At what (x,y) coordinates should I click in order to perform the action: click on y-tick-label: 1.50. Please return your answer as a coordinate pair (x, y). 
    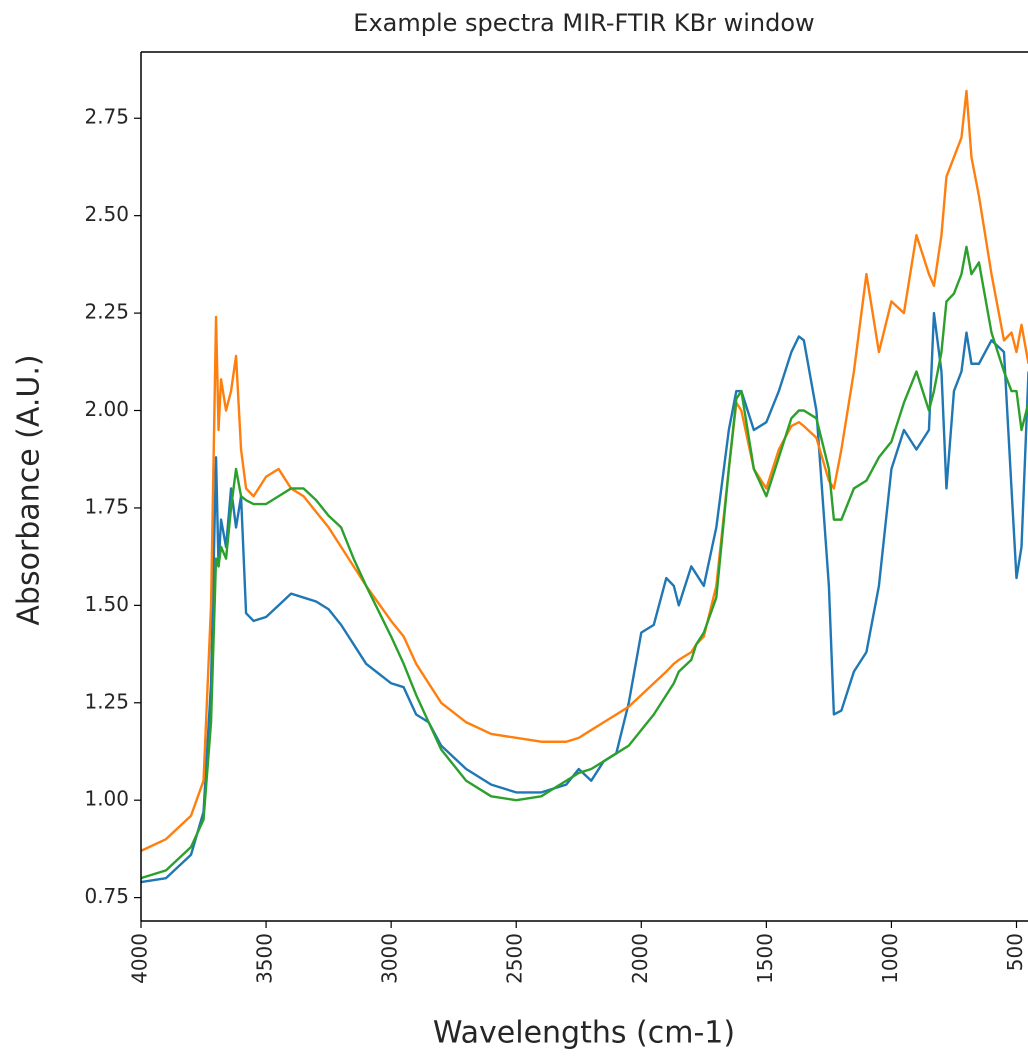
    Looking at the image, I should click on (106, 604).